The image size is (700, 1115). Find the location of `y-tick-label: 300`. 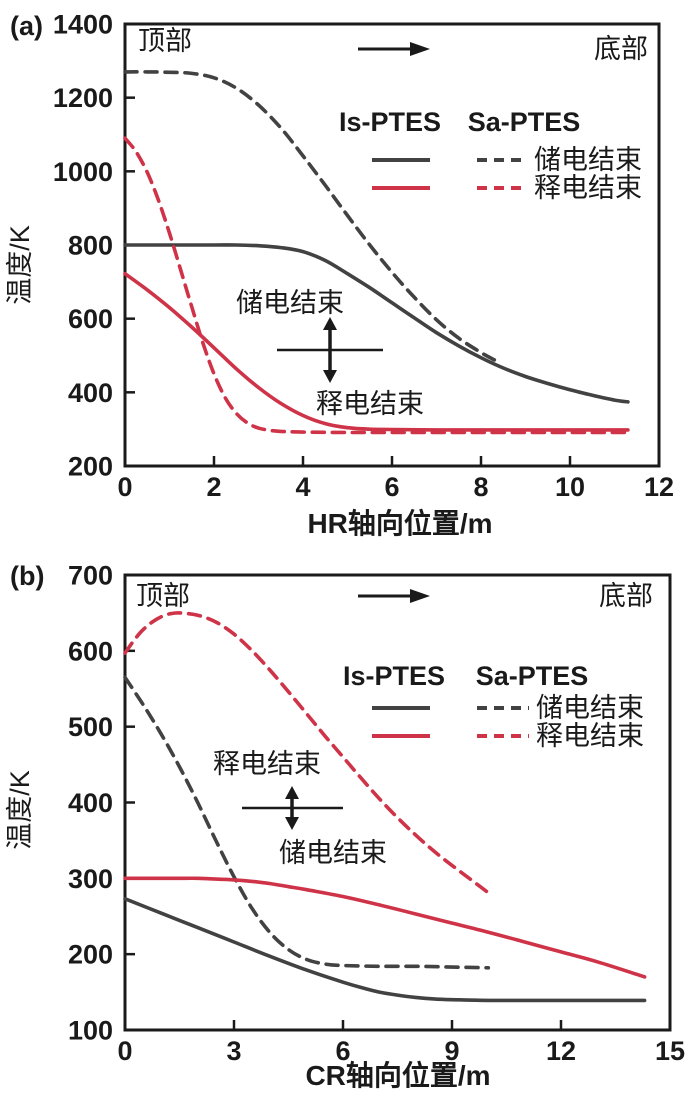

y-tick-label: 300 is located at coordinates (90, 879).